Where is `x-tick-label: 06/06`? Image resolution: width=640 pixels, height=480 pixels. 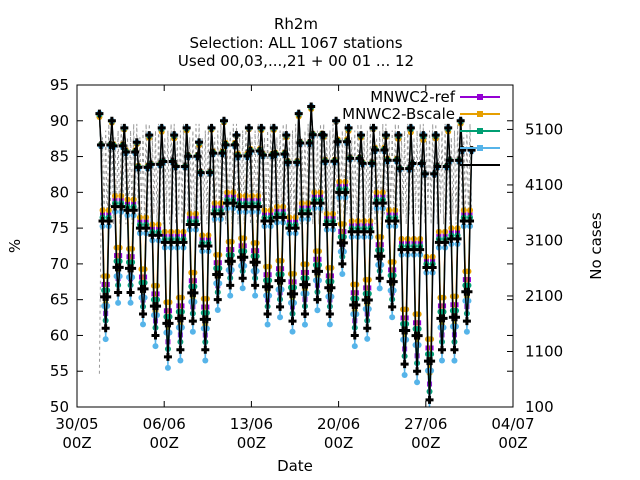
x-tick-label: 06/06 is located at coordinates (164, 424).